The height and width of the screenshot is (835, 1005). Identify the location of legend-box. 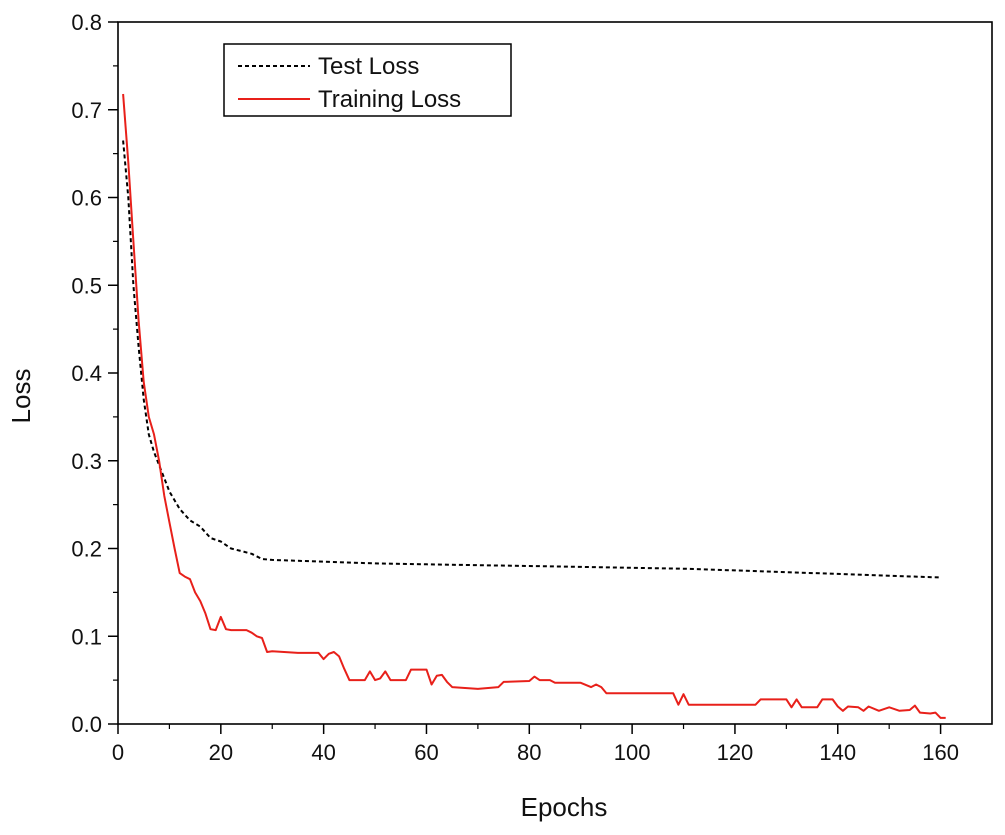
(367, 80).